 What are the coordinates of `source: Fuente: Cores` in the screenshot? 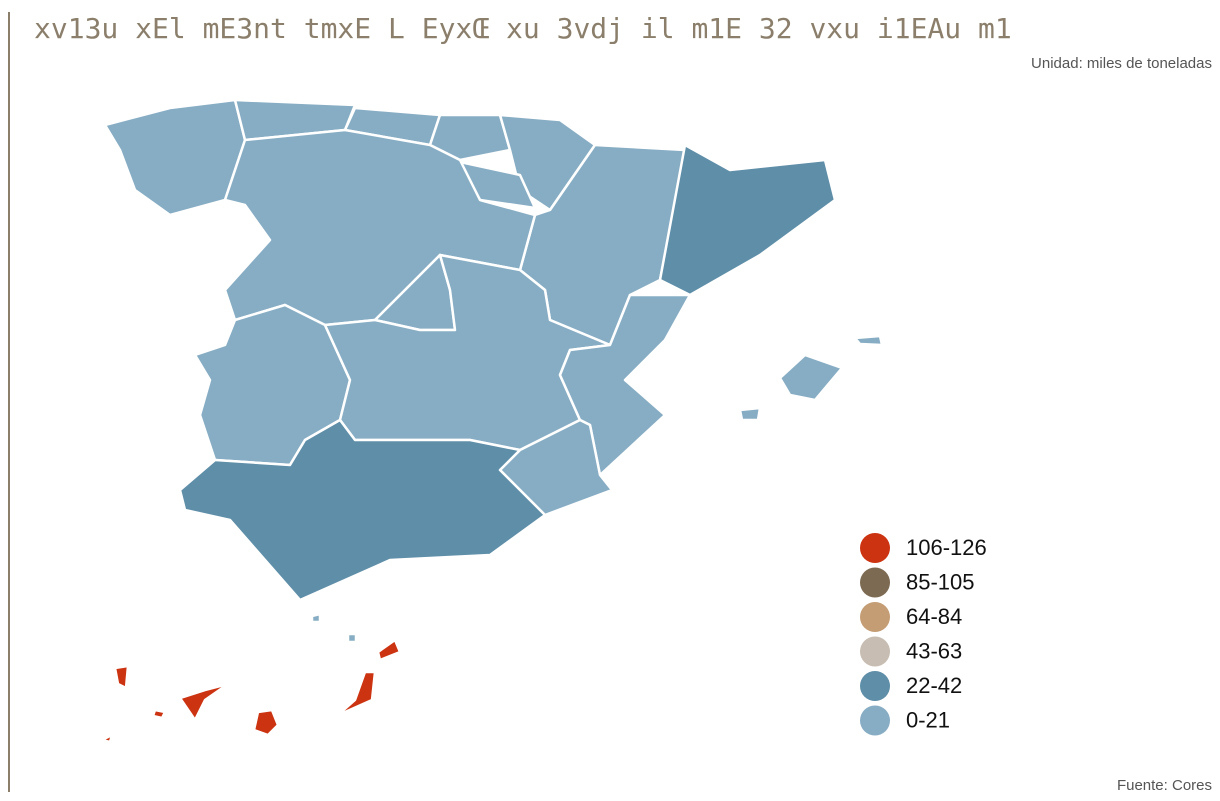 It's located at (1164, 785).